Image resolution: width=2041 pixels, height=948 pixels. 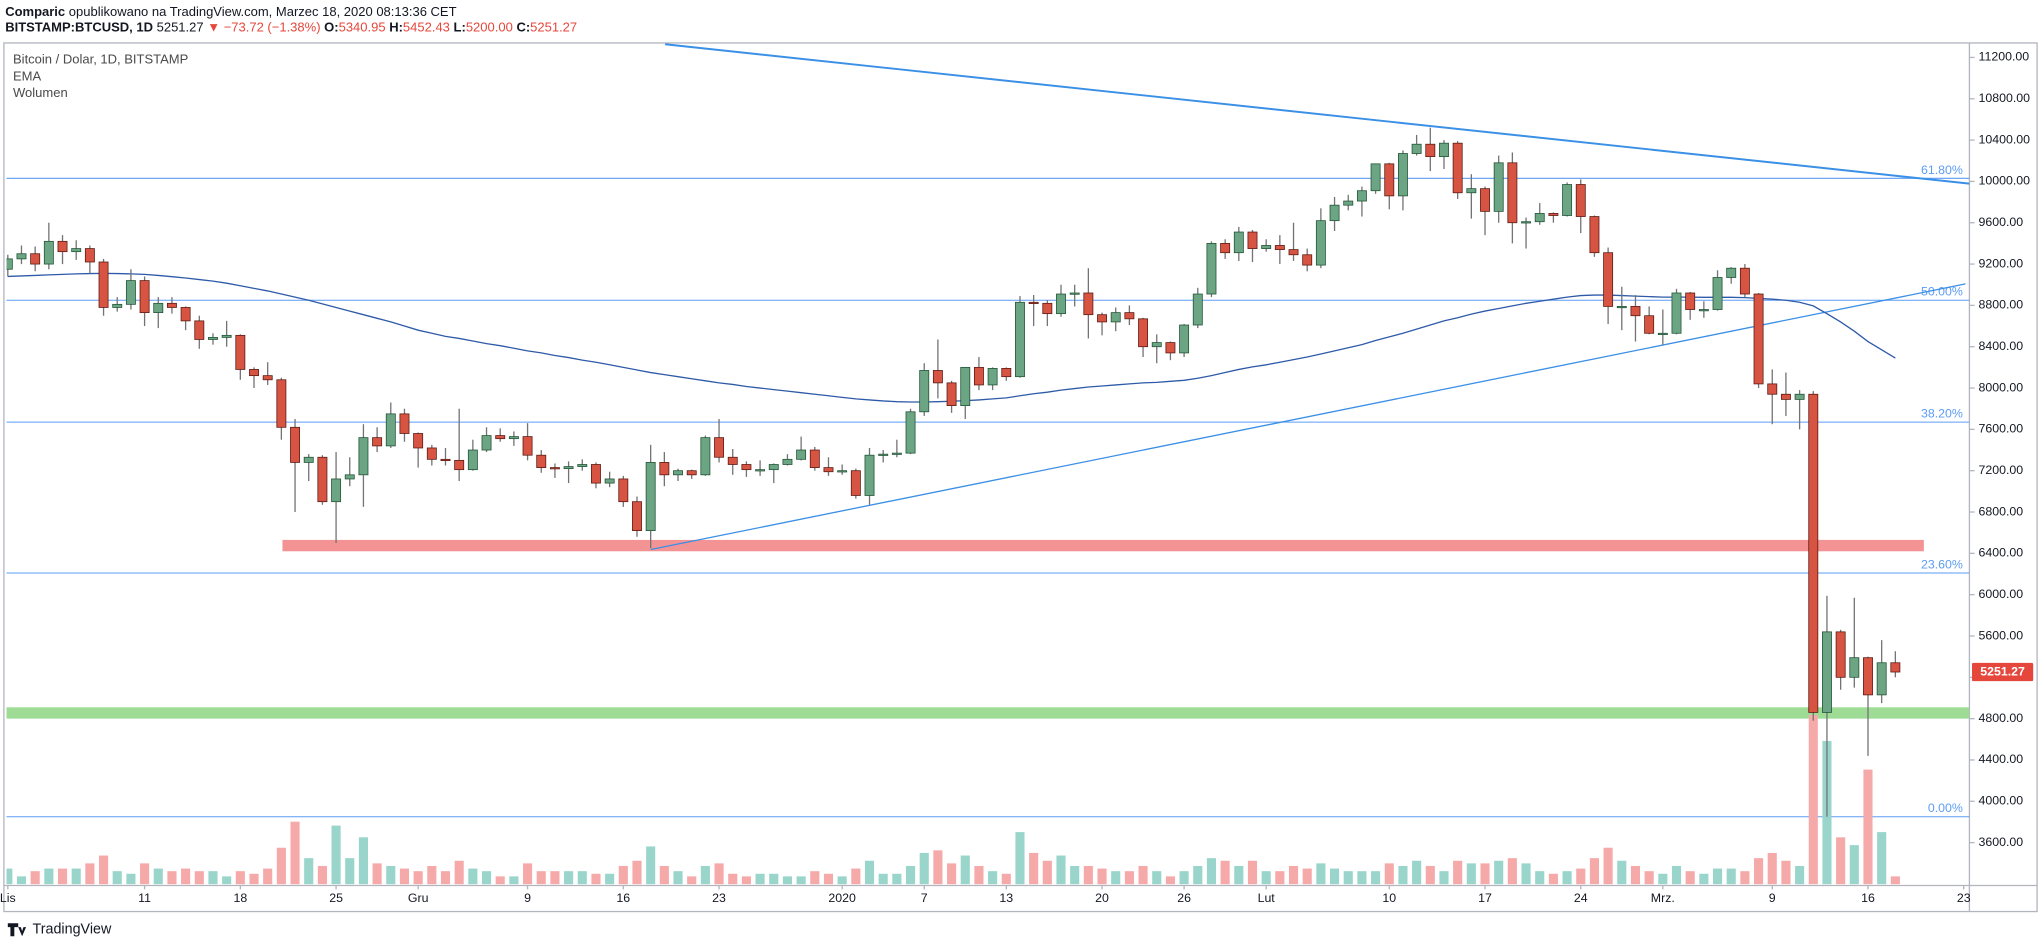 What do you see at coordinates (2001, 759) in the screenshot?
I see `y-tick-label: 4400.00` at bounding box center [2001, 759].